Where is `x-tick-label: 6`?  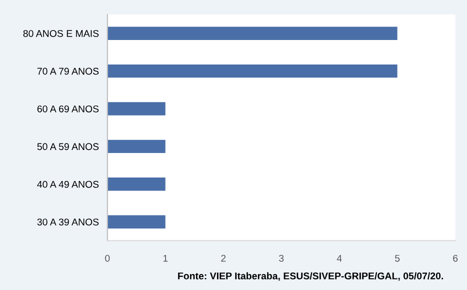 x-tick-label: 6 is located at coordinates (455, 258).